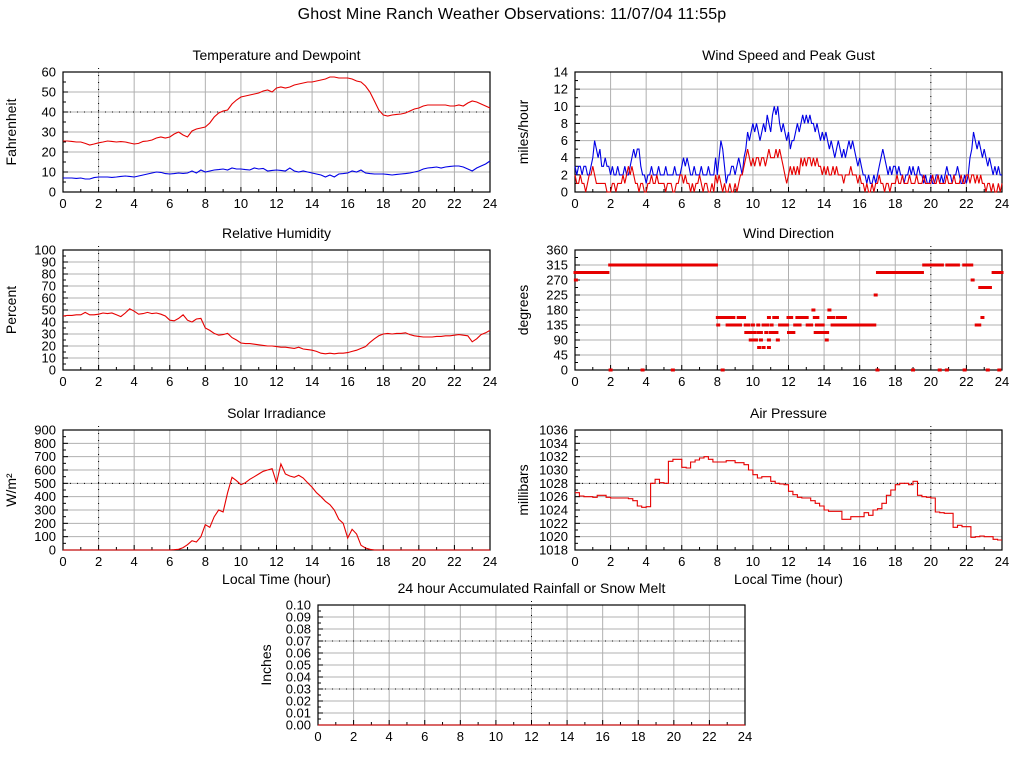 The height and width of the screenshot is (768, 1024). What do you see at coordinates (11, 131) in the screenshot?
I see `y-axis-label: Fahrenheit` at bounding box center [11, 131].